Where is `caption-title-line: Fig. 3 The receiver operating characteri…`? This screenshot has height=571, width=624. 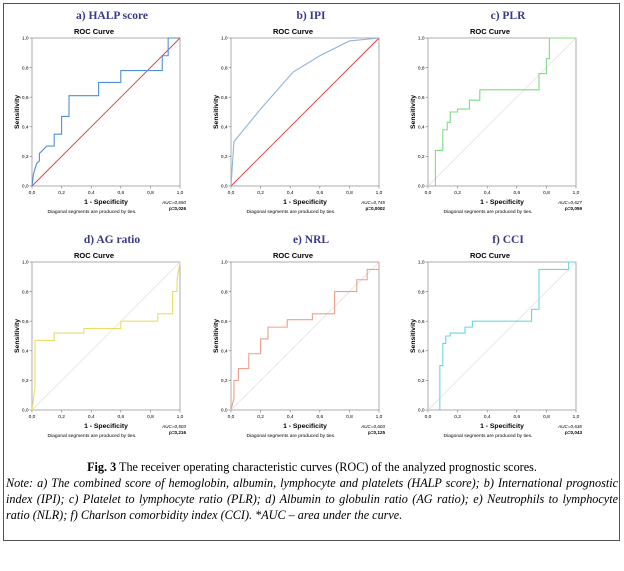 caption-title-line: Fig. 3 The receiver operating characteri… is located at coordinates (312, 467).